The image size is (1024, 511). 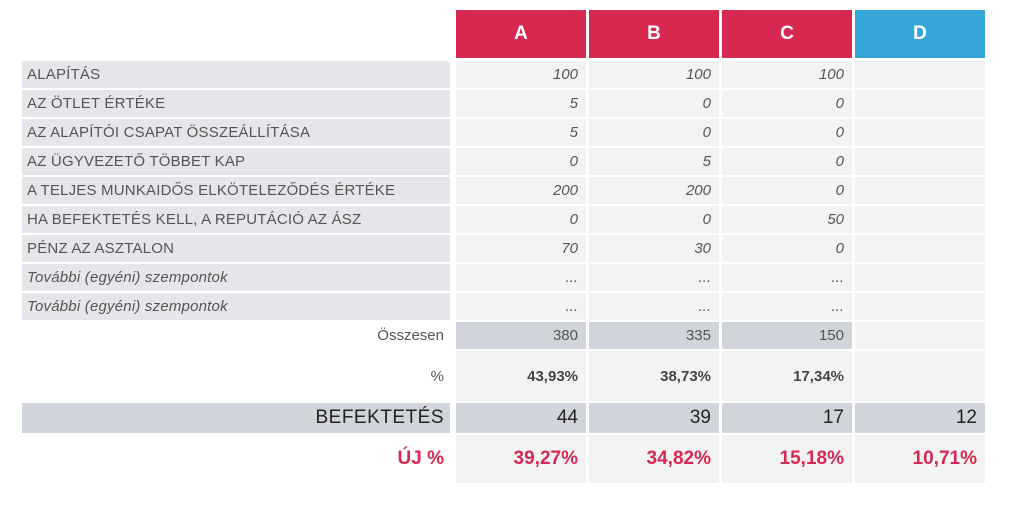 What do you see at coordinates (236, 132) in the screenshot?
I see `row-label: AZ ALAPÍTÓI CSAPAT ÖSSZEÁLLÍTÁSA` at bounding box center [236, 132].